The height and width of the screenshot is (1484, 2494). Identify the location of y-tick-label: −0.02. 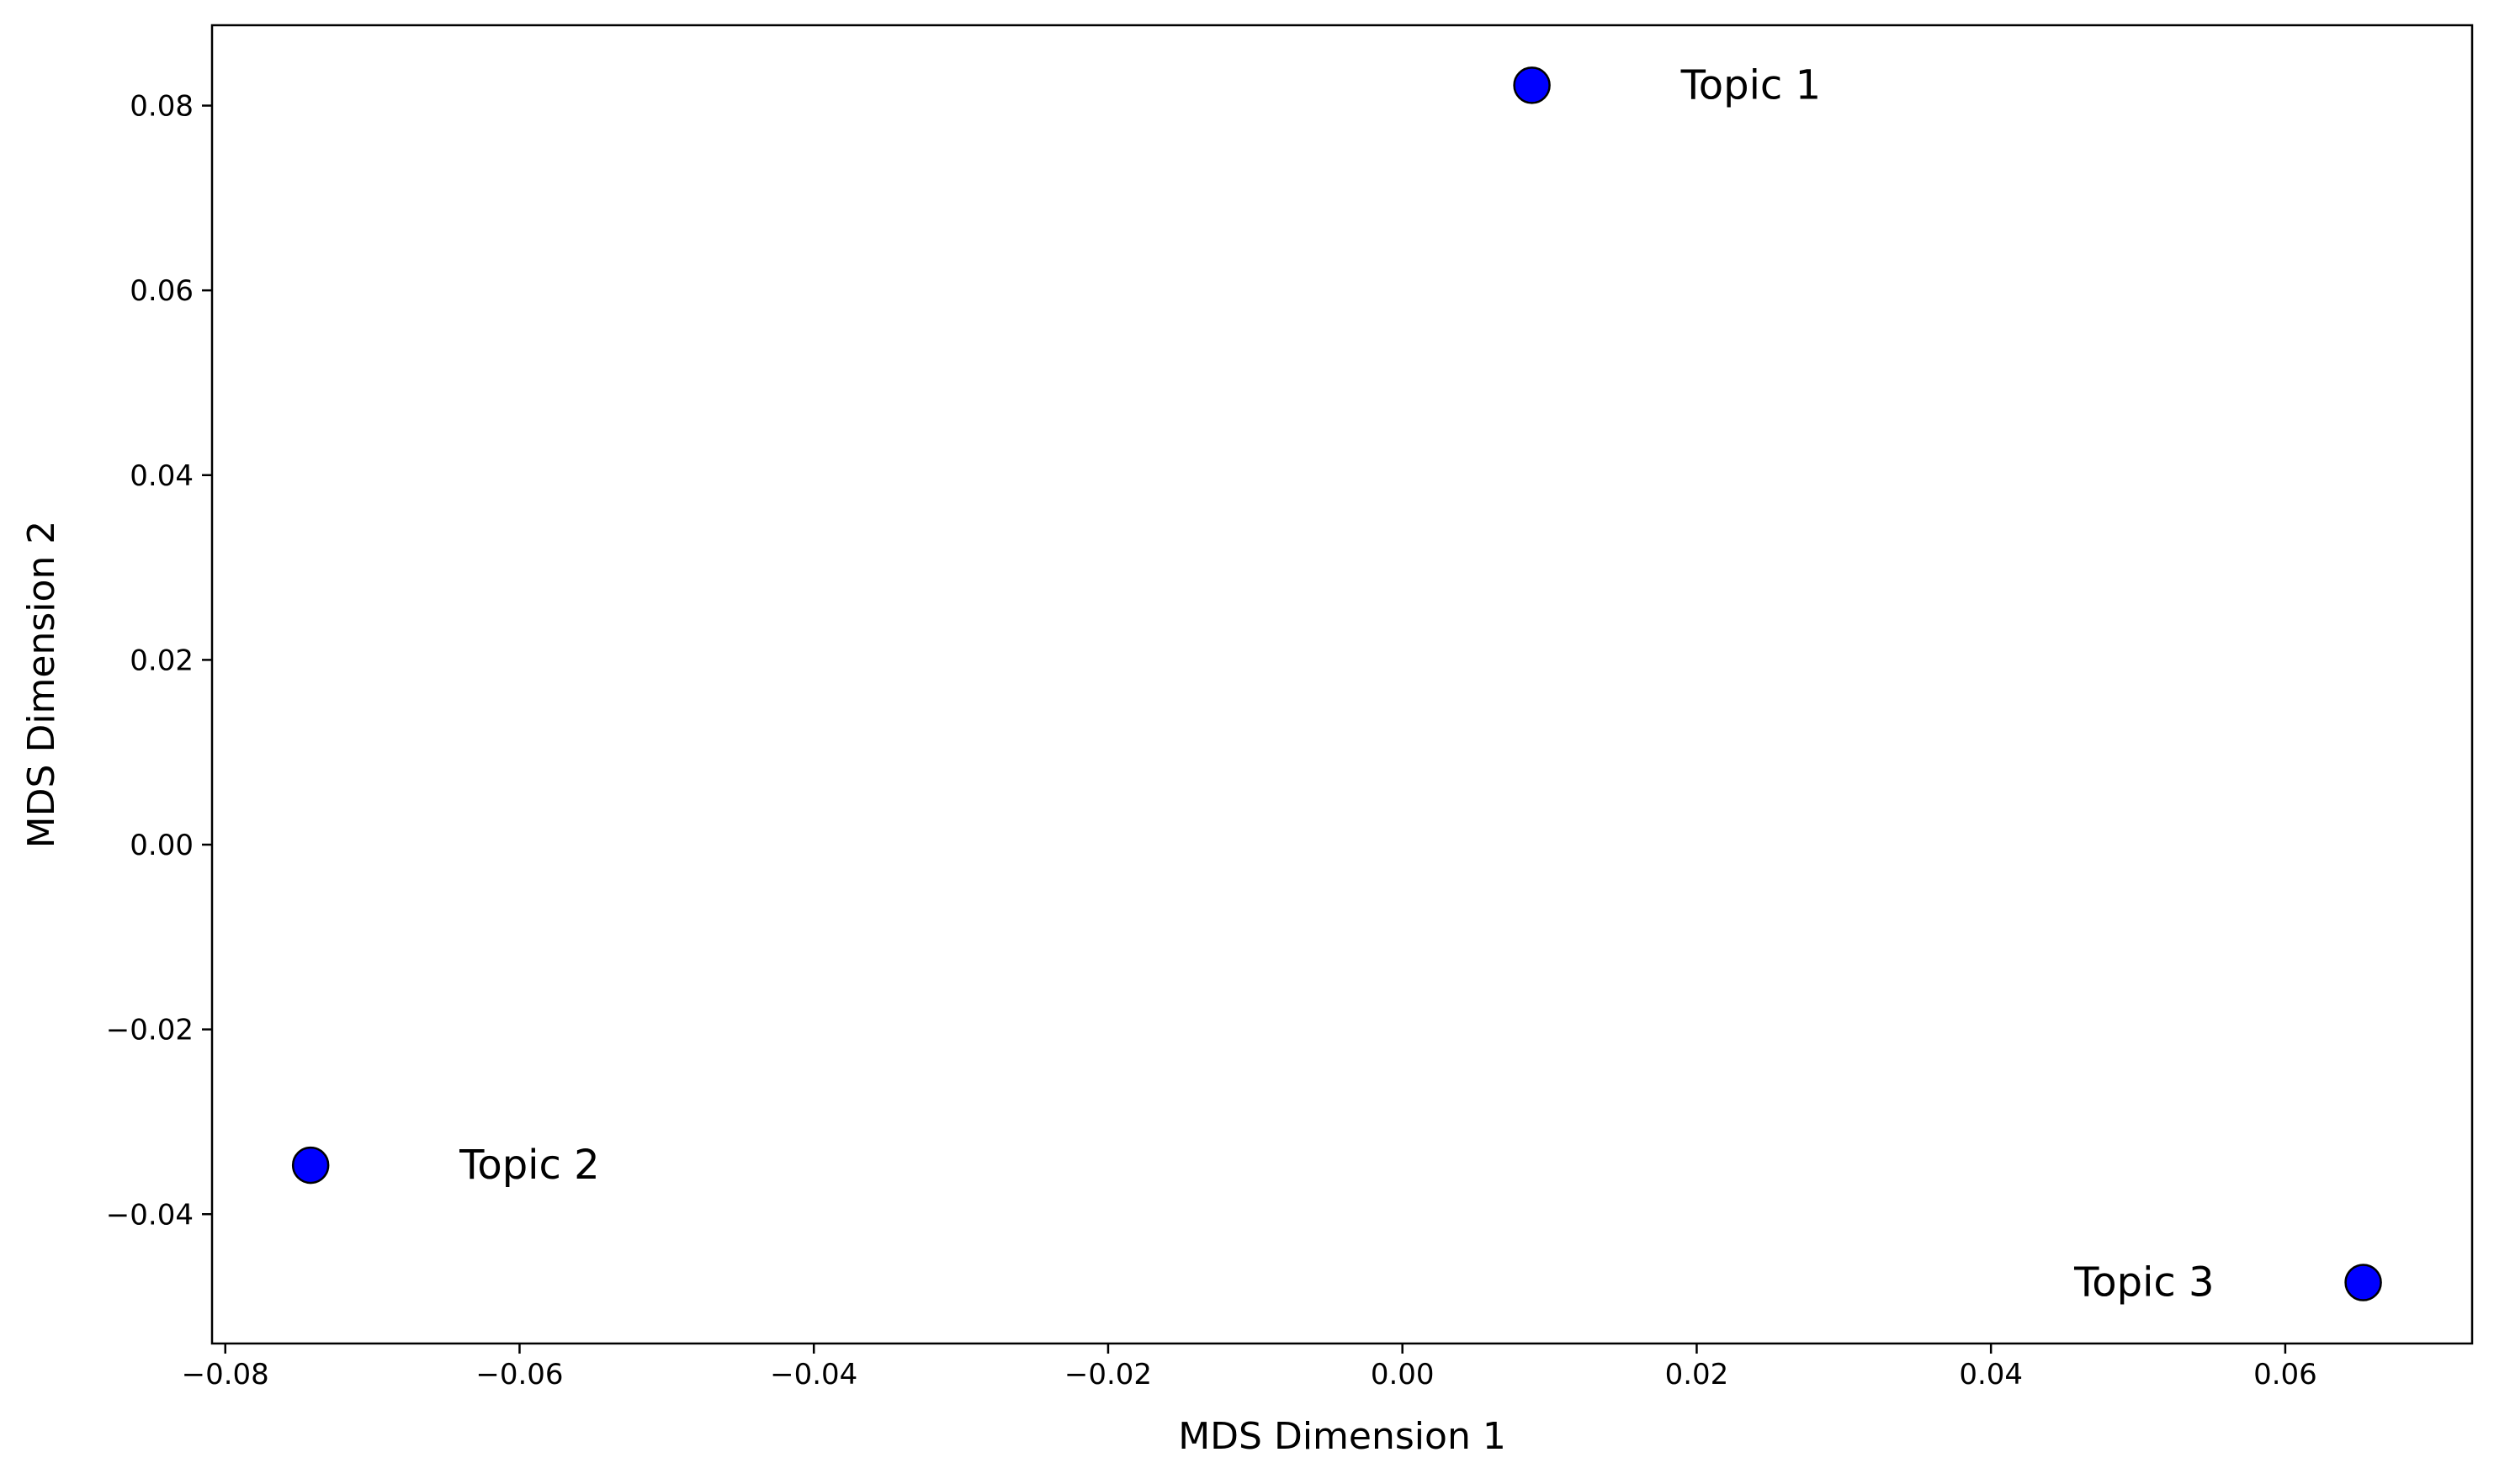
(150, 1030).